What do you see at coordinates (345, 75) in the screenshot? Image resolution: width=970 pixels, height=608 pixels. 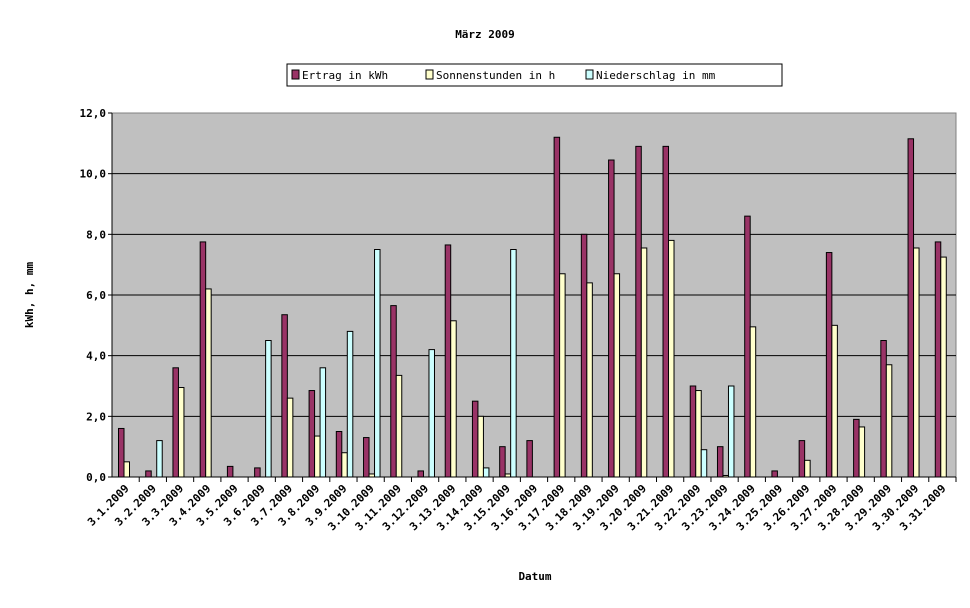 I see `legend-label: Ertrag in kWh` at bounding box center [345, 75].